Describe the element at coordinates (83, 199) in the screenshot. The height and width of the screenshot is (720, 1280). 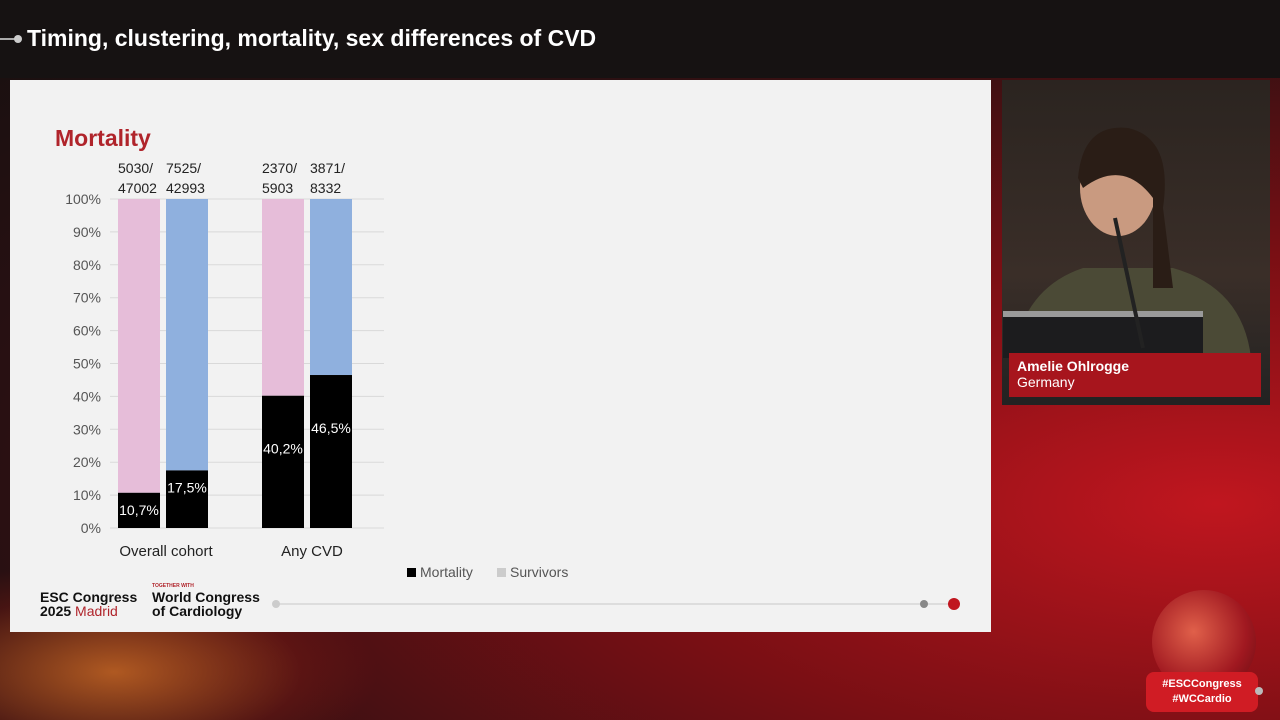
I see `y-tick-label: 100%` at that location.